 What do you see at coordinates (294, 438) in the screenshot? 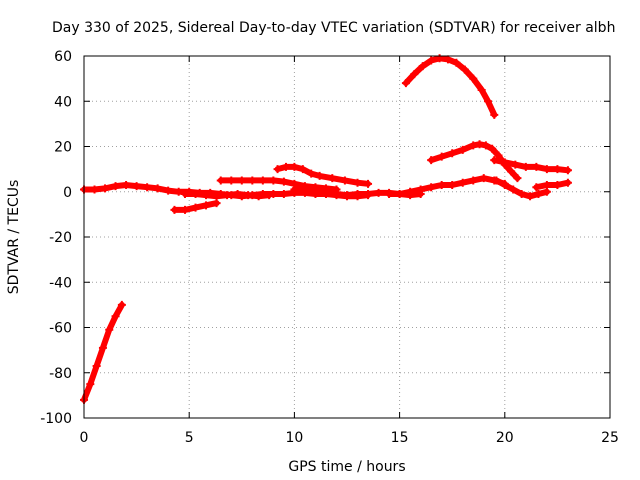
I see `x-tick-label: 10` at bounding box center [294, 438].